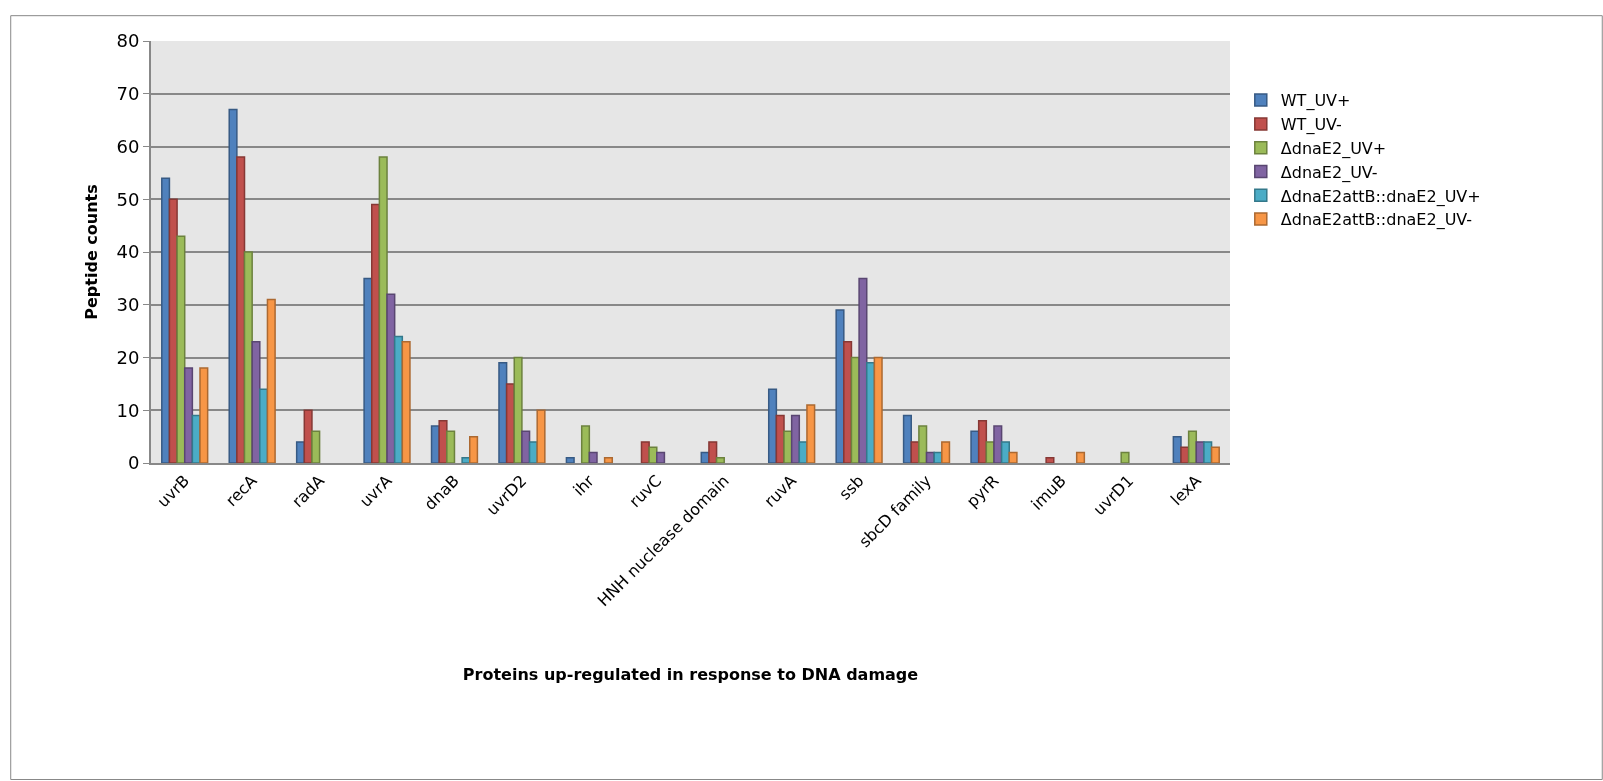 The width and height of the screenshot is (1603, 781). I want to click on y-axis-title: Peptide counts, so click(91, 252).